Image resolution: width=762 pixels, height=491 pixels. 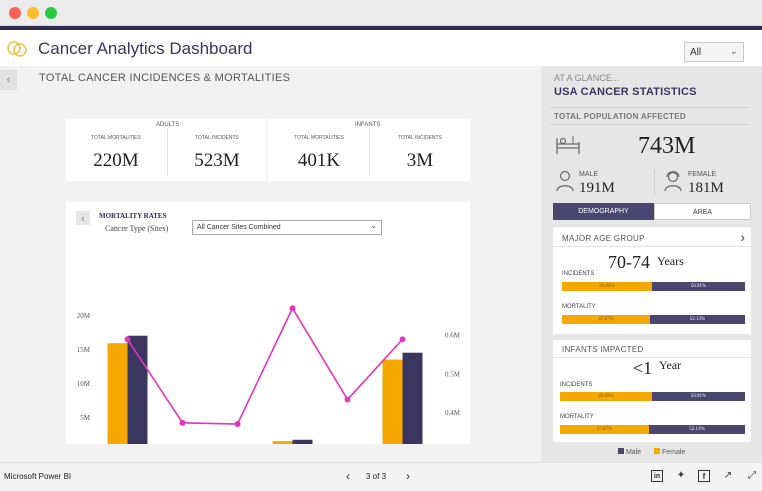 What do you see at coordinates (17, 49) in the screenshot?
I see `ribbon-logo-icon` at bounding box center [17, 49].